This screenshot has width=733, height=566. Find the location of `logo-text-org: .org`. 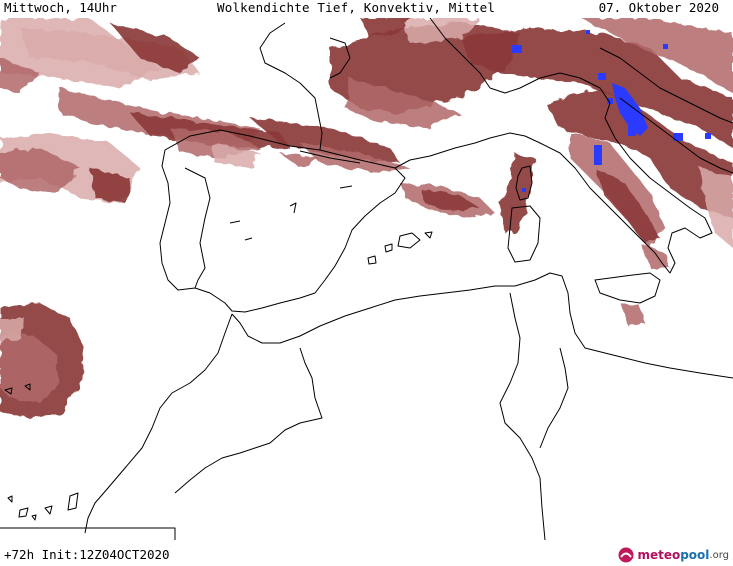

logo-text-org: .org is located at coordinates (719, 555).